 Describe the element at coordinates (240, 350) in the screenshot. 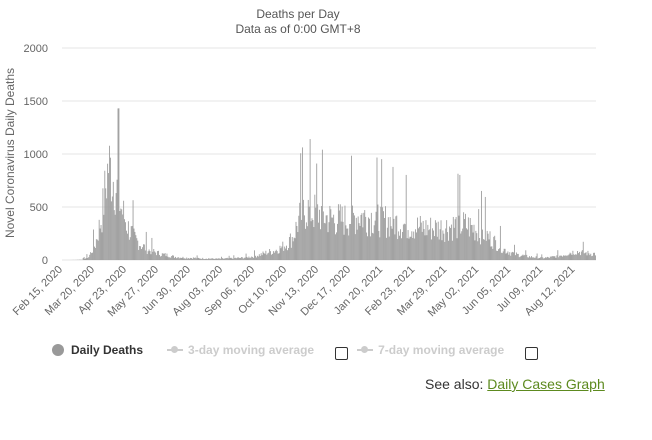

I see `legend-3-day-average: 3-day moving average` at that location.